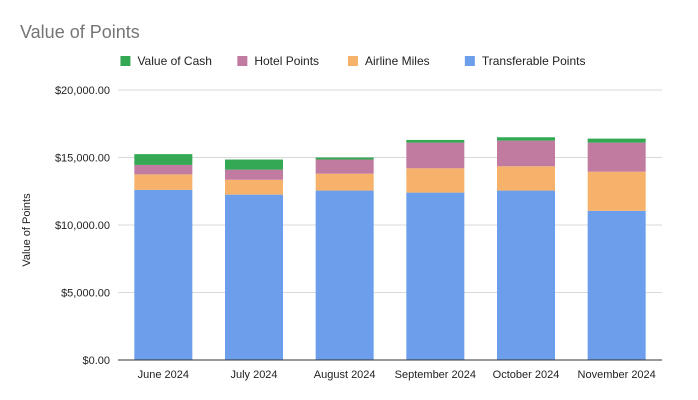 Image resolution: width=698 pixels, height=400 pixels. I want to click on y-tick-label: $15,000.00, so click(82, 159).